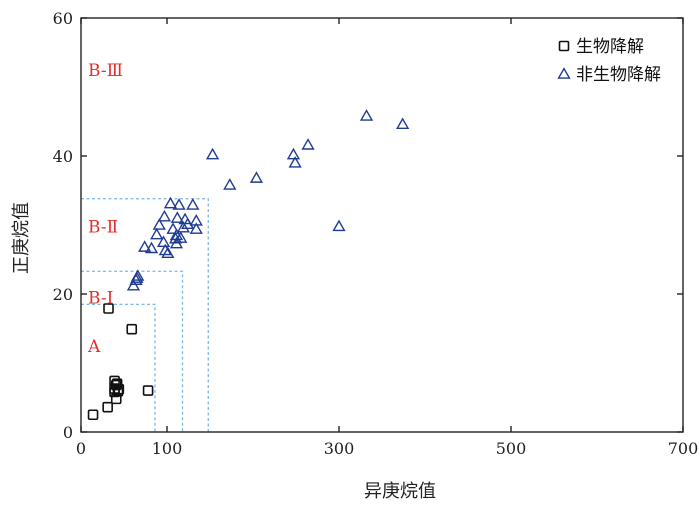 This screenshot has width=700, height=523. What do you see at coordinates (81, 448) in the screenshot?
I see `x-tick-label: 0` at bounding box center [81, 448].